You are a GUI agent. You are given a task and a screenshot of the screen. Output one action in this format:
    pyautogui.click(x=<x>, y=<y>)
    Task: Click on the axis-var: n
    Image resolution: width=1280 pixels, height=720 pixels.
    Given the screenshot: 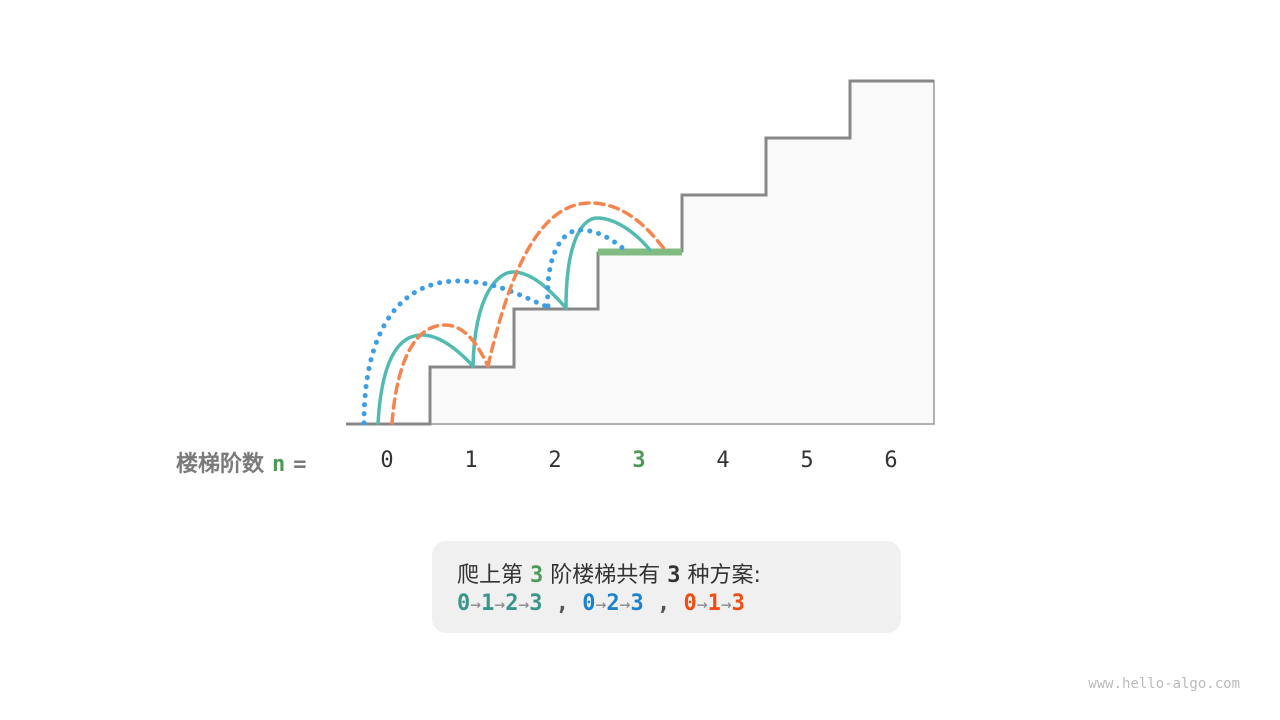 What is the action you would take?
    pyautogui.click(x=279, y=464)
    